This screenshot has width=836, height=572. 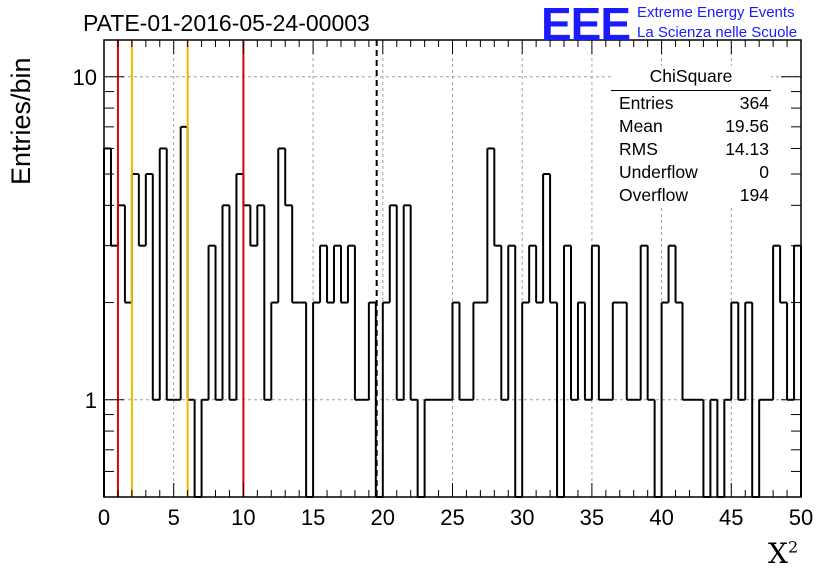 I want to click on stats-label: Mean, so click(x=641, y=126).